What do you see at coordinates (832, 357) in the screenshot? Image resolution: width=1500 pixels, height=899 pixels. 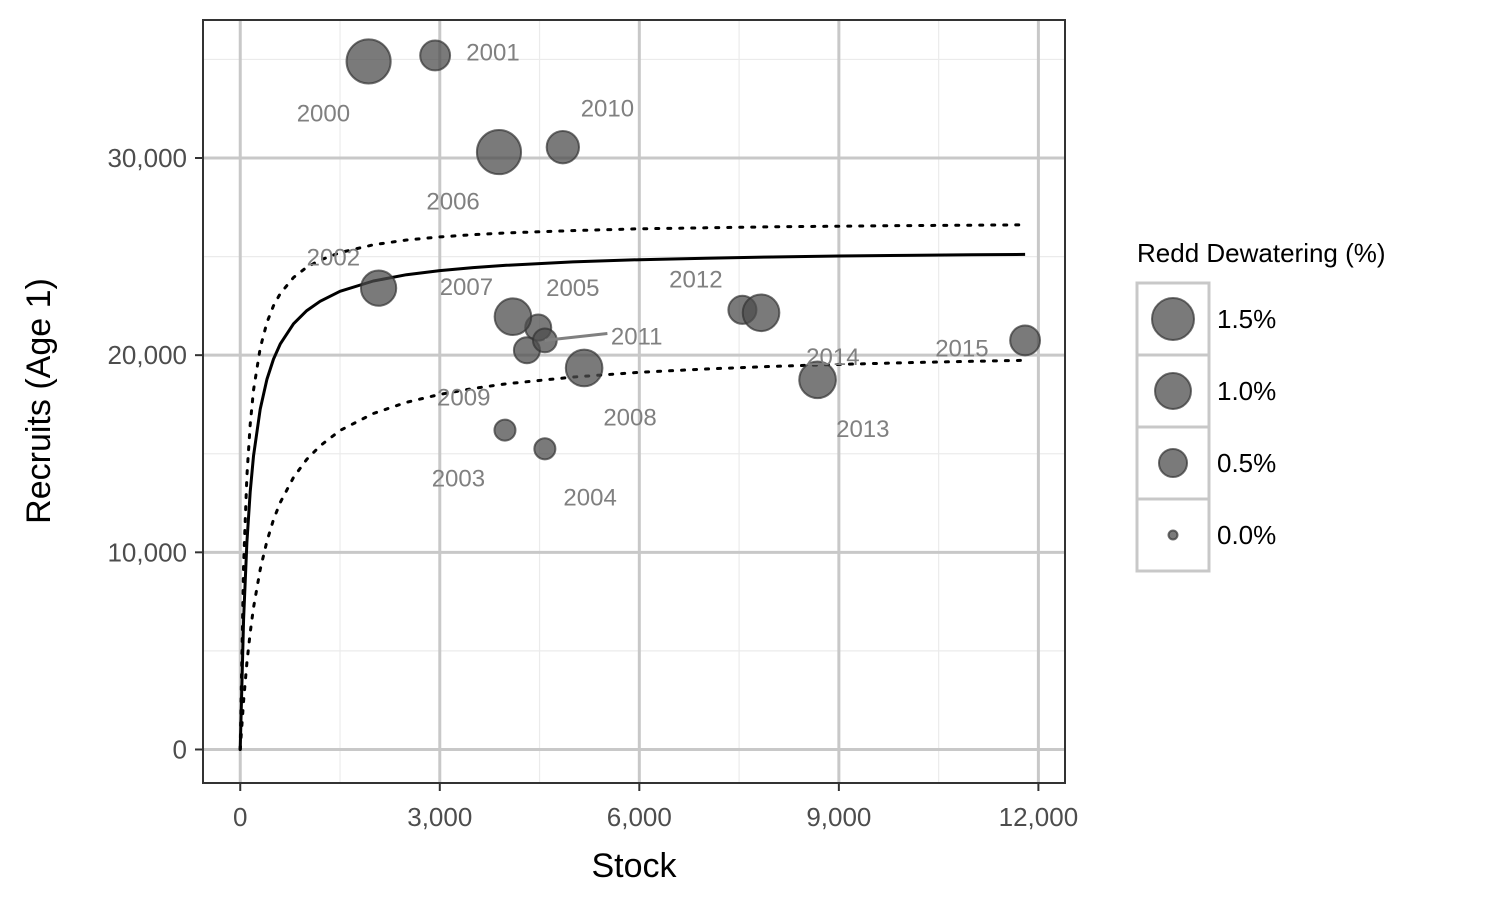 I see `point-label-2014: 2014` at bounding box center [832, 357].